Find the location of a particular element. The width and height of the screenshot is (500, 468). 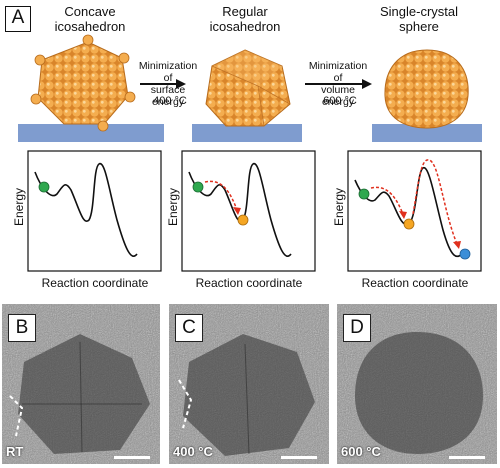

plot-1-ylabel: Energy is located at coordinates (19, 207).